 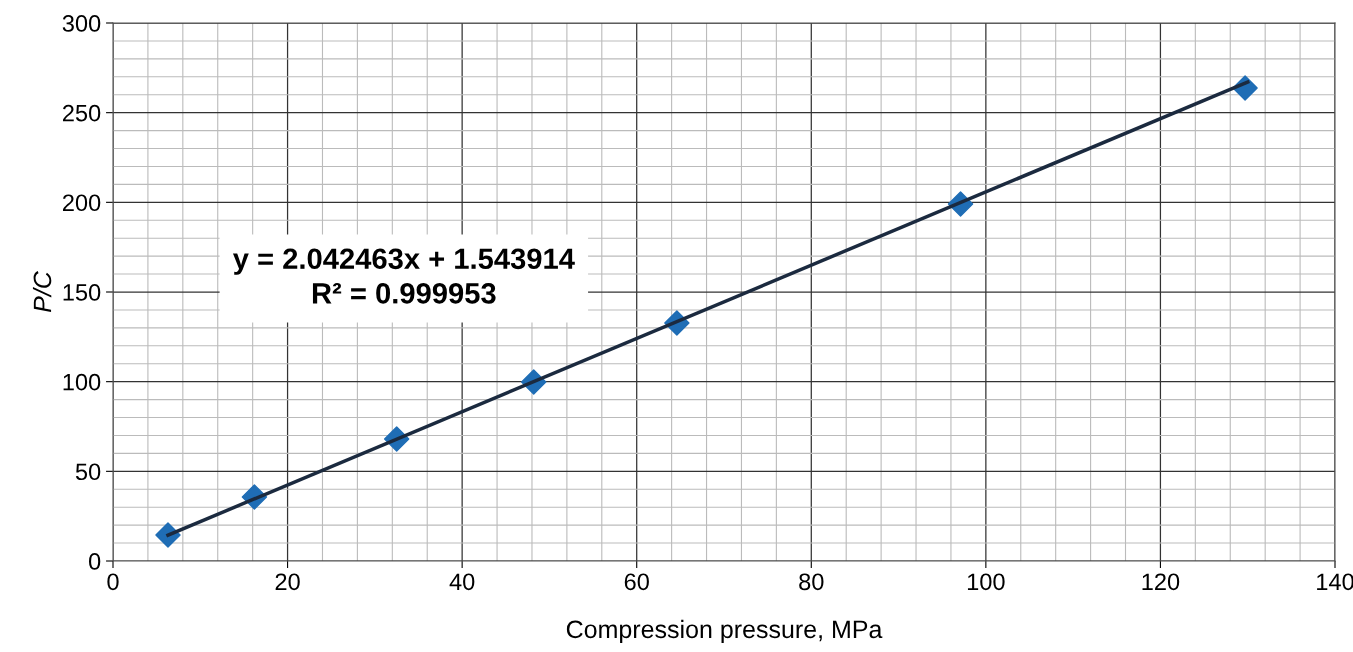 What do you see at coordinates (724, 631) in the screenshot?
I see `x-axis-title: Compression pressure, MPa` at bounding box center [724, 631].